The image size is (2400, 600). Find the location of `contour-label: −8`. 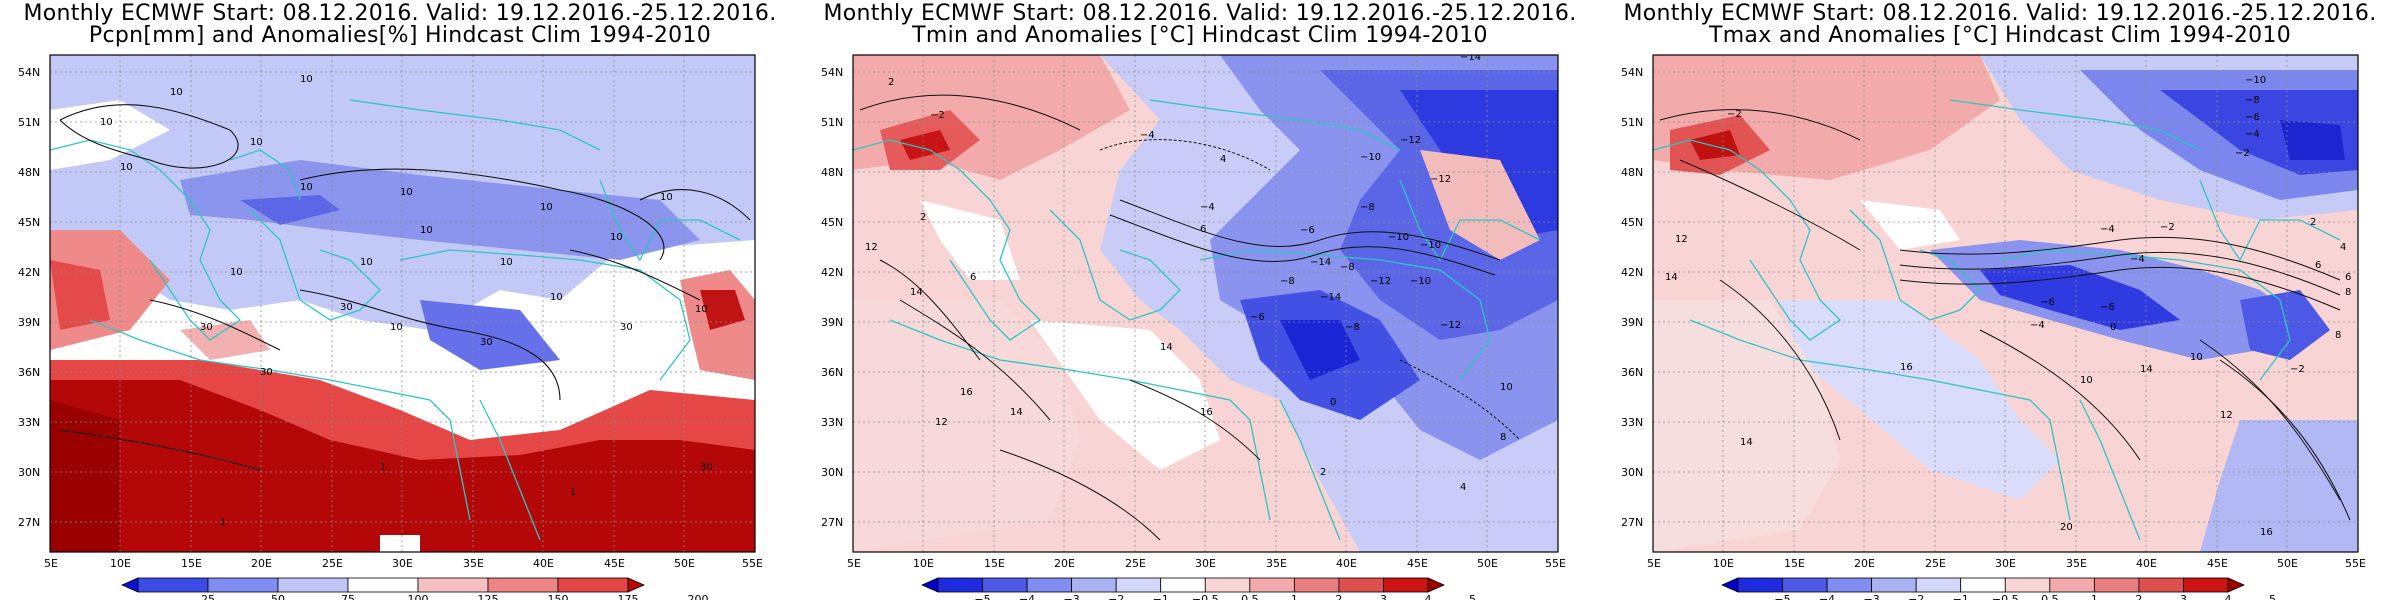

contour-label: −8 is located at coordinates (2252, 100).